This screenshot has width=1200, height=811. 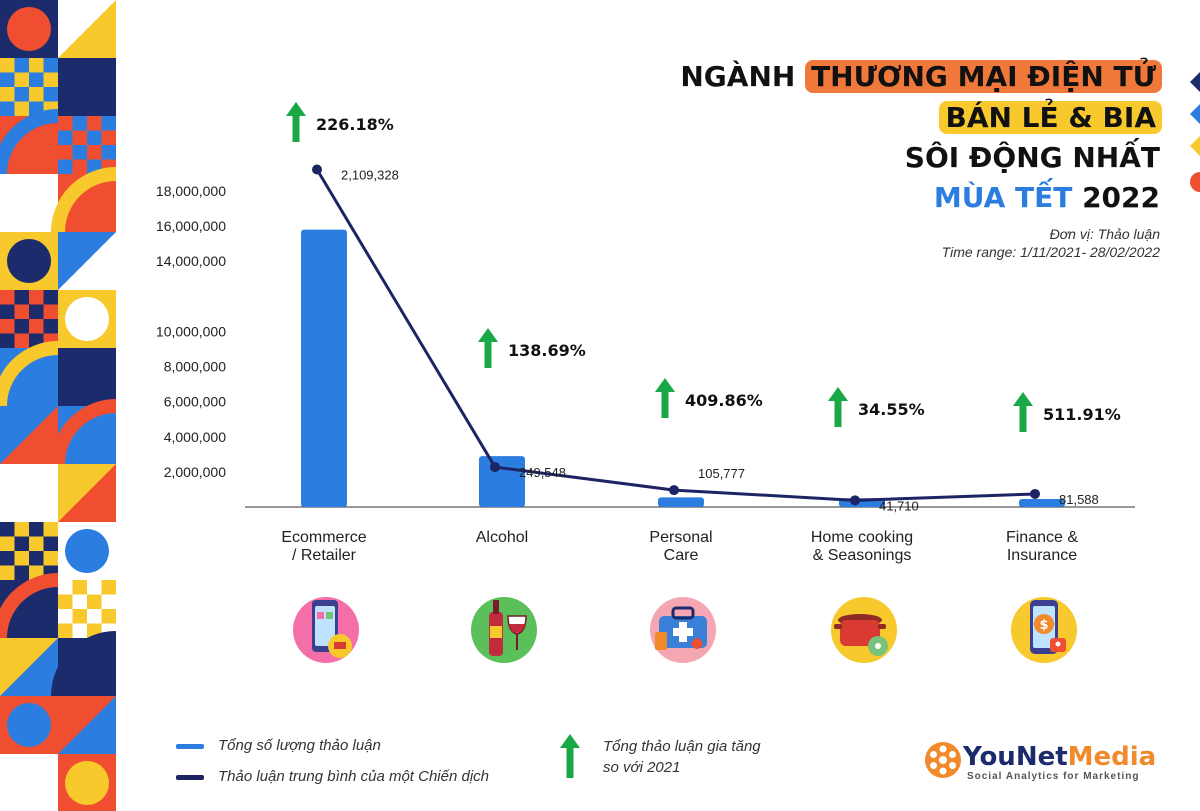 I want to click on title-season: MÙA TẾT, so click(x=1003, y=197).